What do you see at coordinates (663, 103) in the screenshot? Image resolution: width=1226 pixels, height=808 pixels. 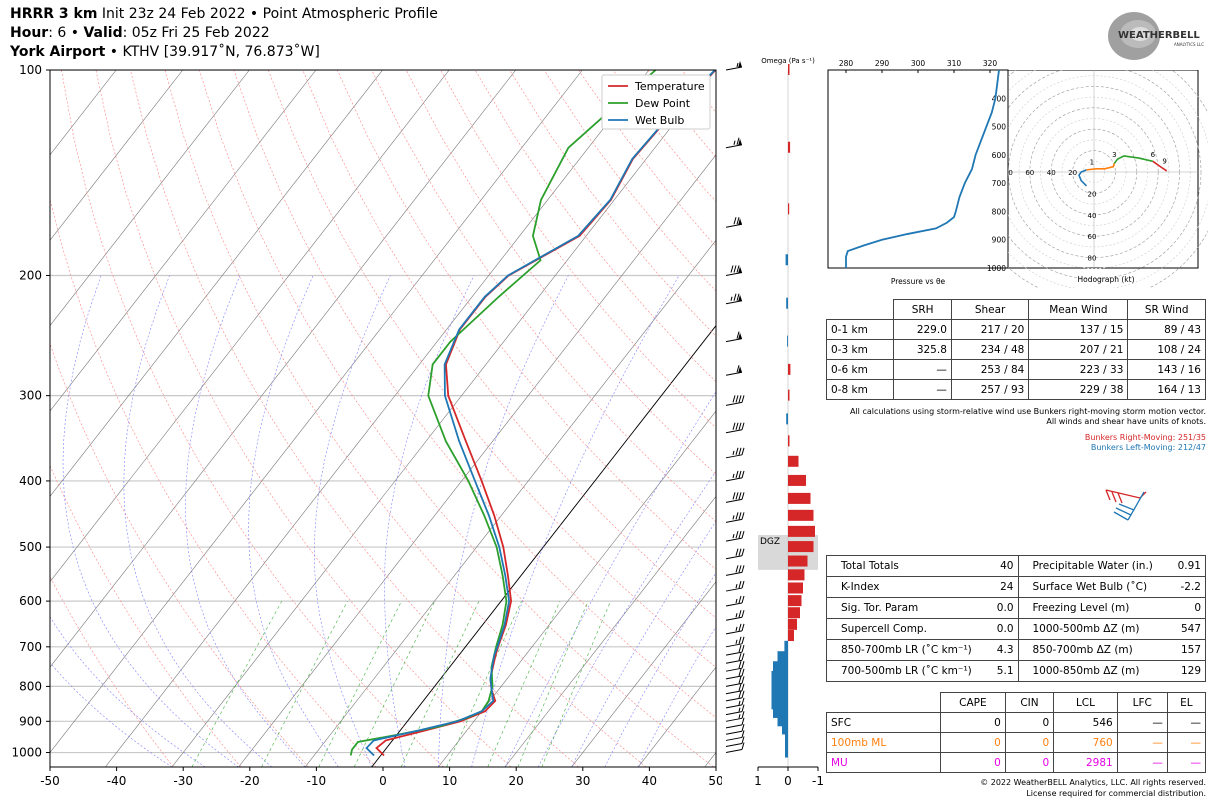 I see `legend-label: Dew Point` at bounding box center [663, 103].